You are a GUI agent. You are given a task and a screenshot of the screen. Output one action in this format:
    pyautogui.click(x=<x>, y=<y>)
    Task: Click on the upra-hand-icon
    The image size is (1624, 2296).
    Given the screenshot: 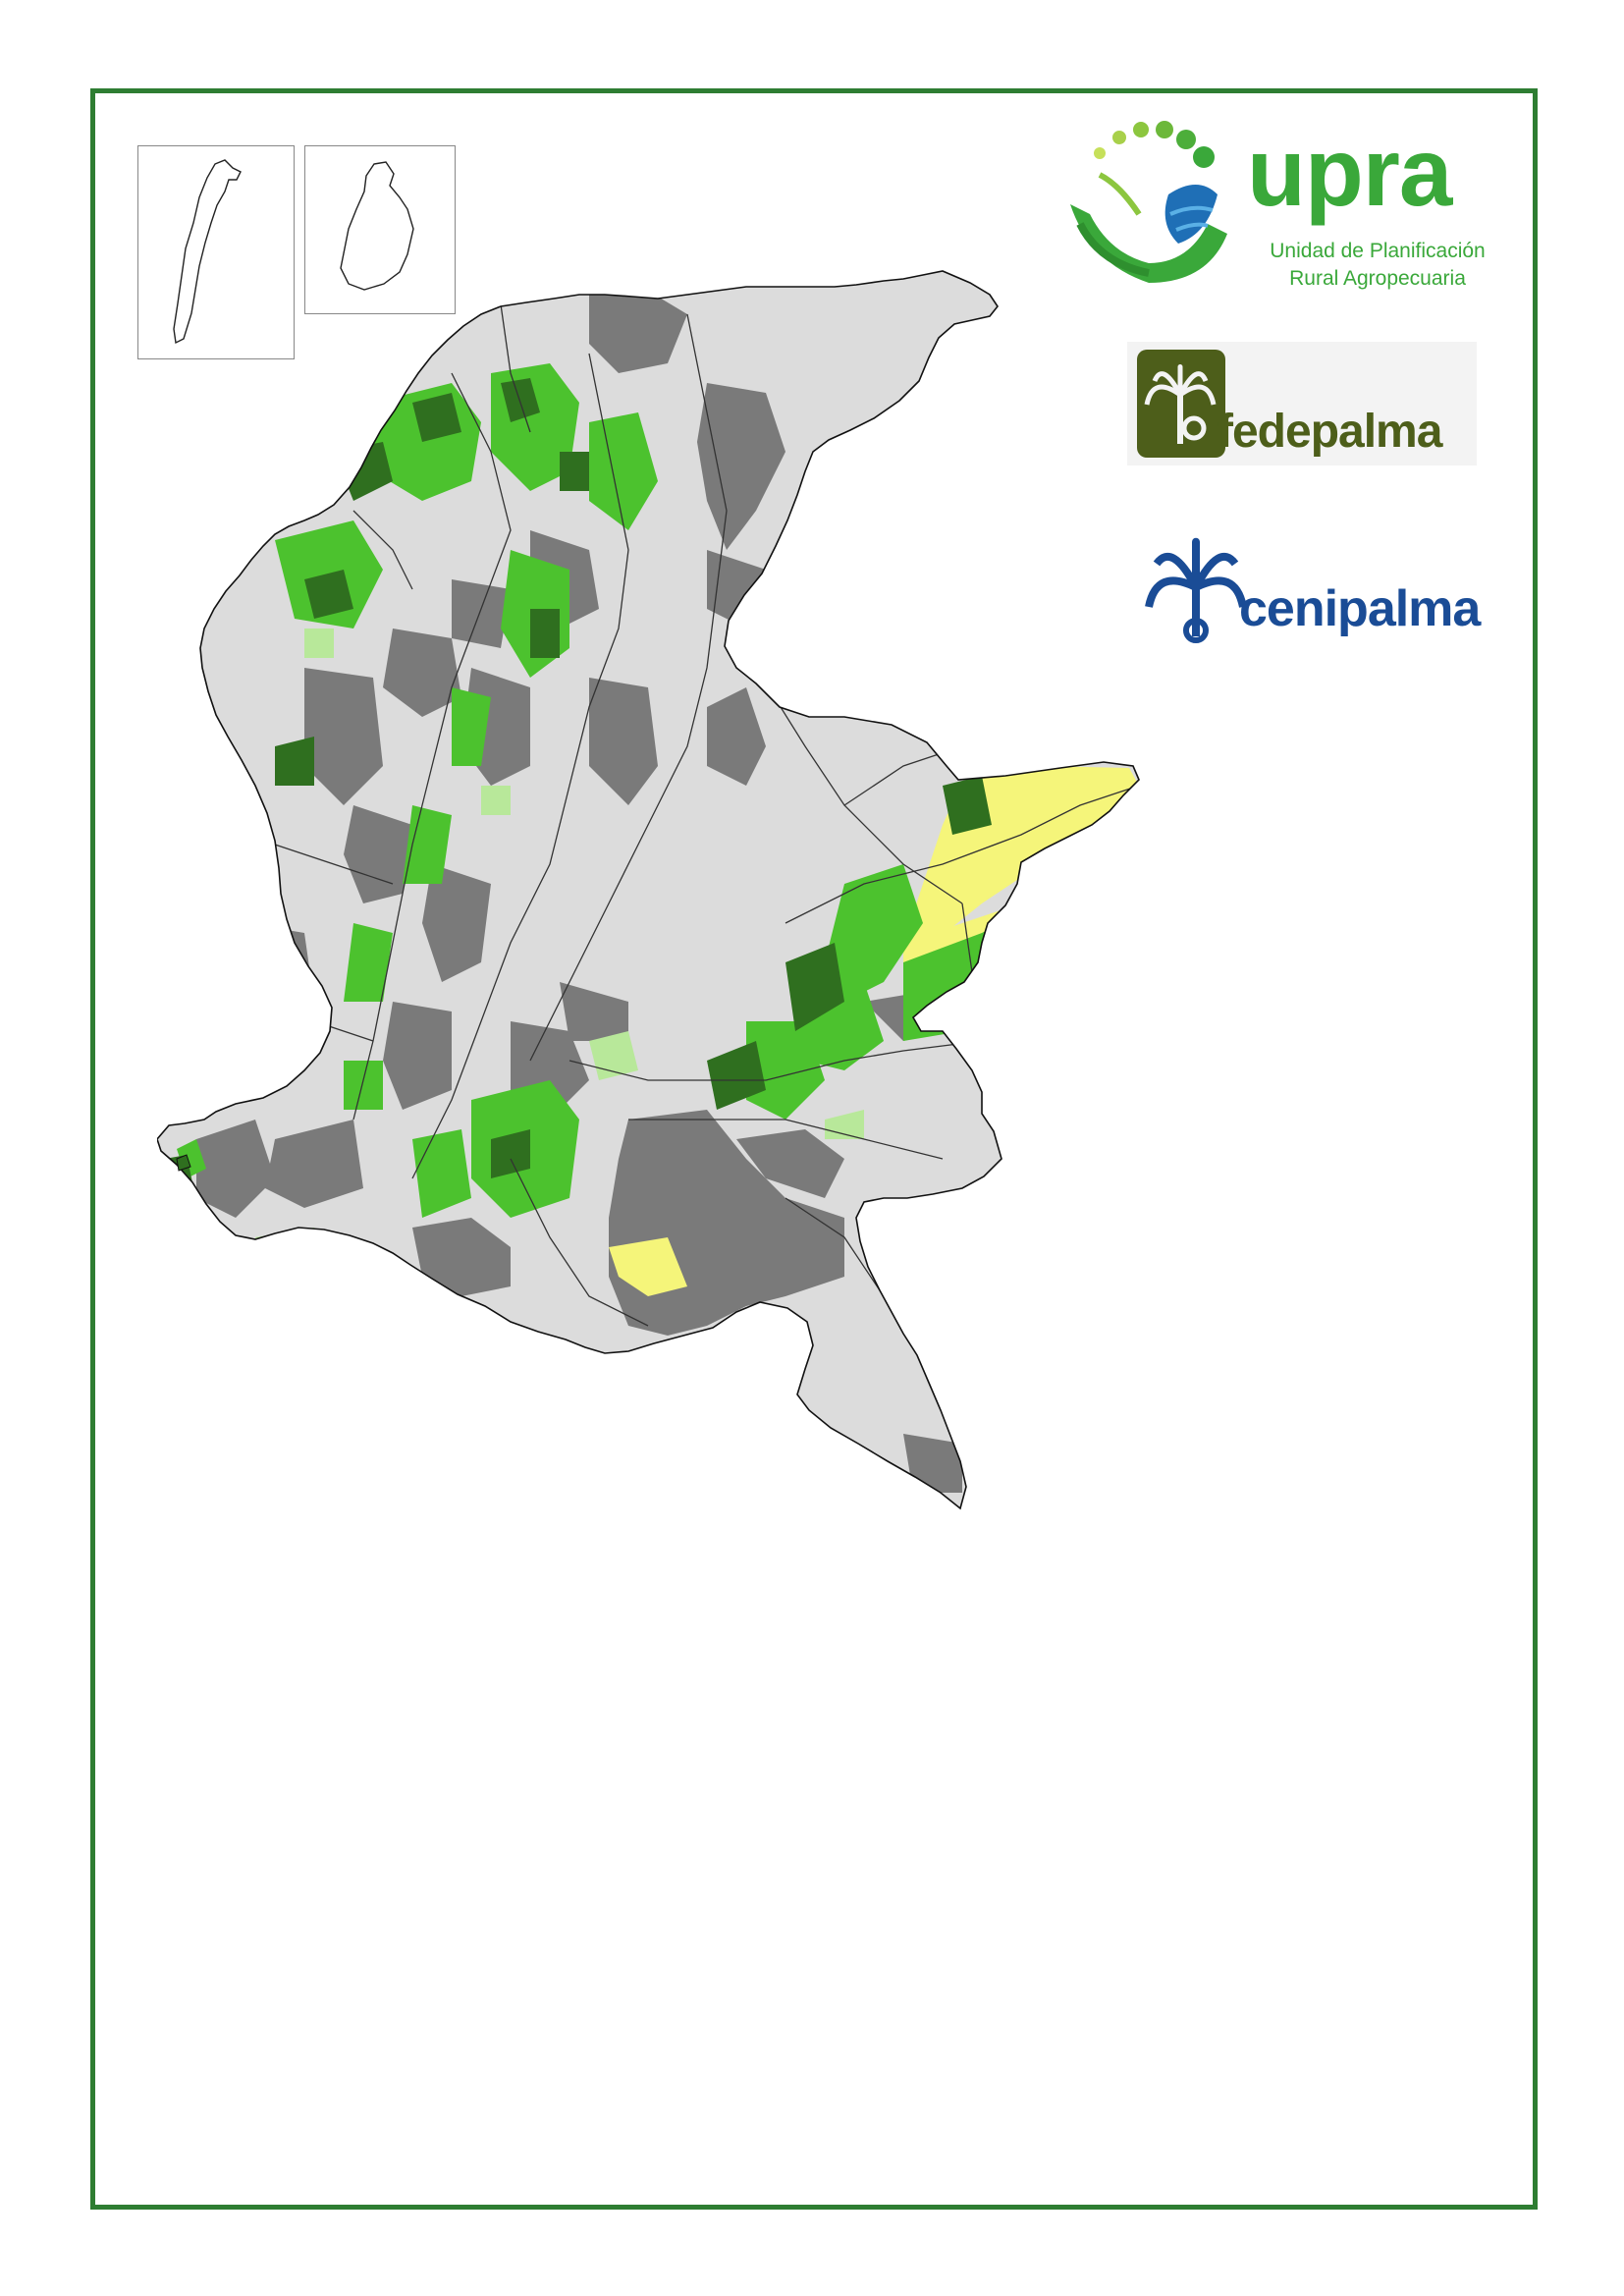 What is the action you would take?
    pyautogui.click(x=1148, y=202)
    